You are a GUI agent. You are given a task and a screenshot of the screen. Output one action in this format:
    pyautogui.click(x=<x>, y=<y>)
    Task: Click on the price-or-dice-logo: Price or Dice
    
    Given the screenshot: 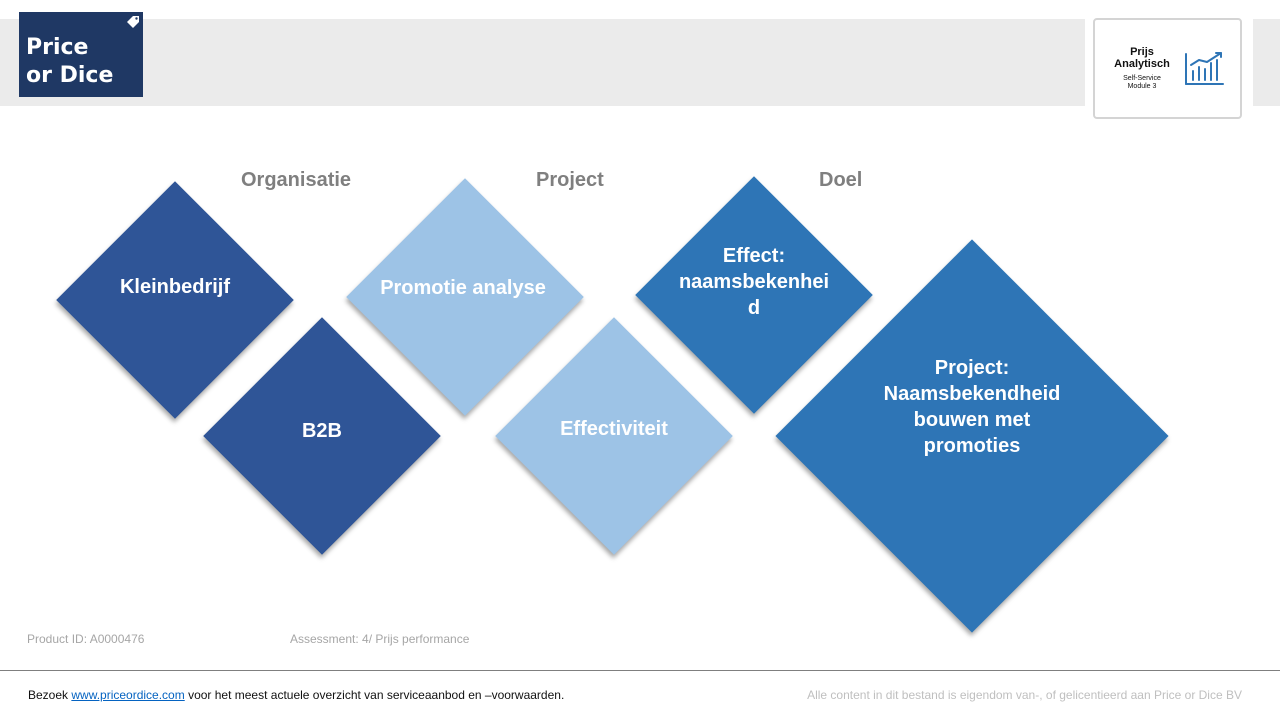 What is the action you would take?
    pyautogui.click(x=81, y=54)
    